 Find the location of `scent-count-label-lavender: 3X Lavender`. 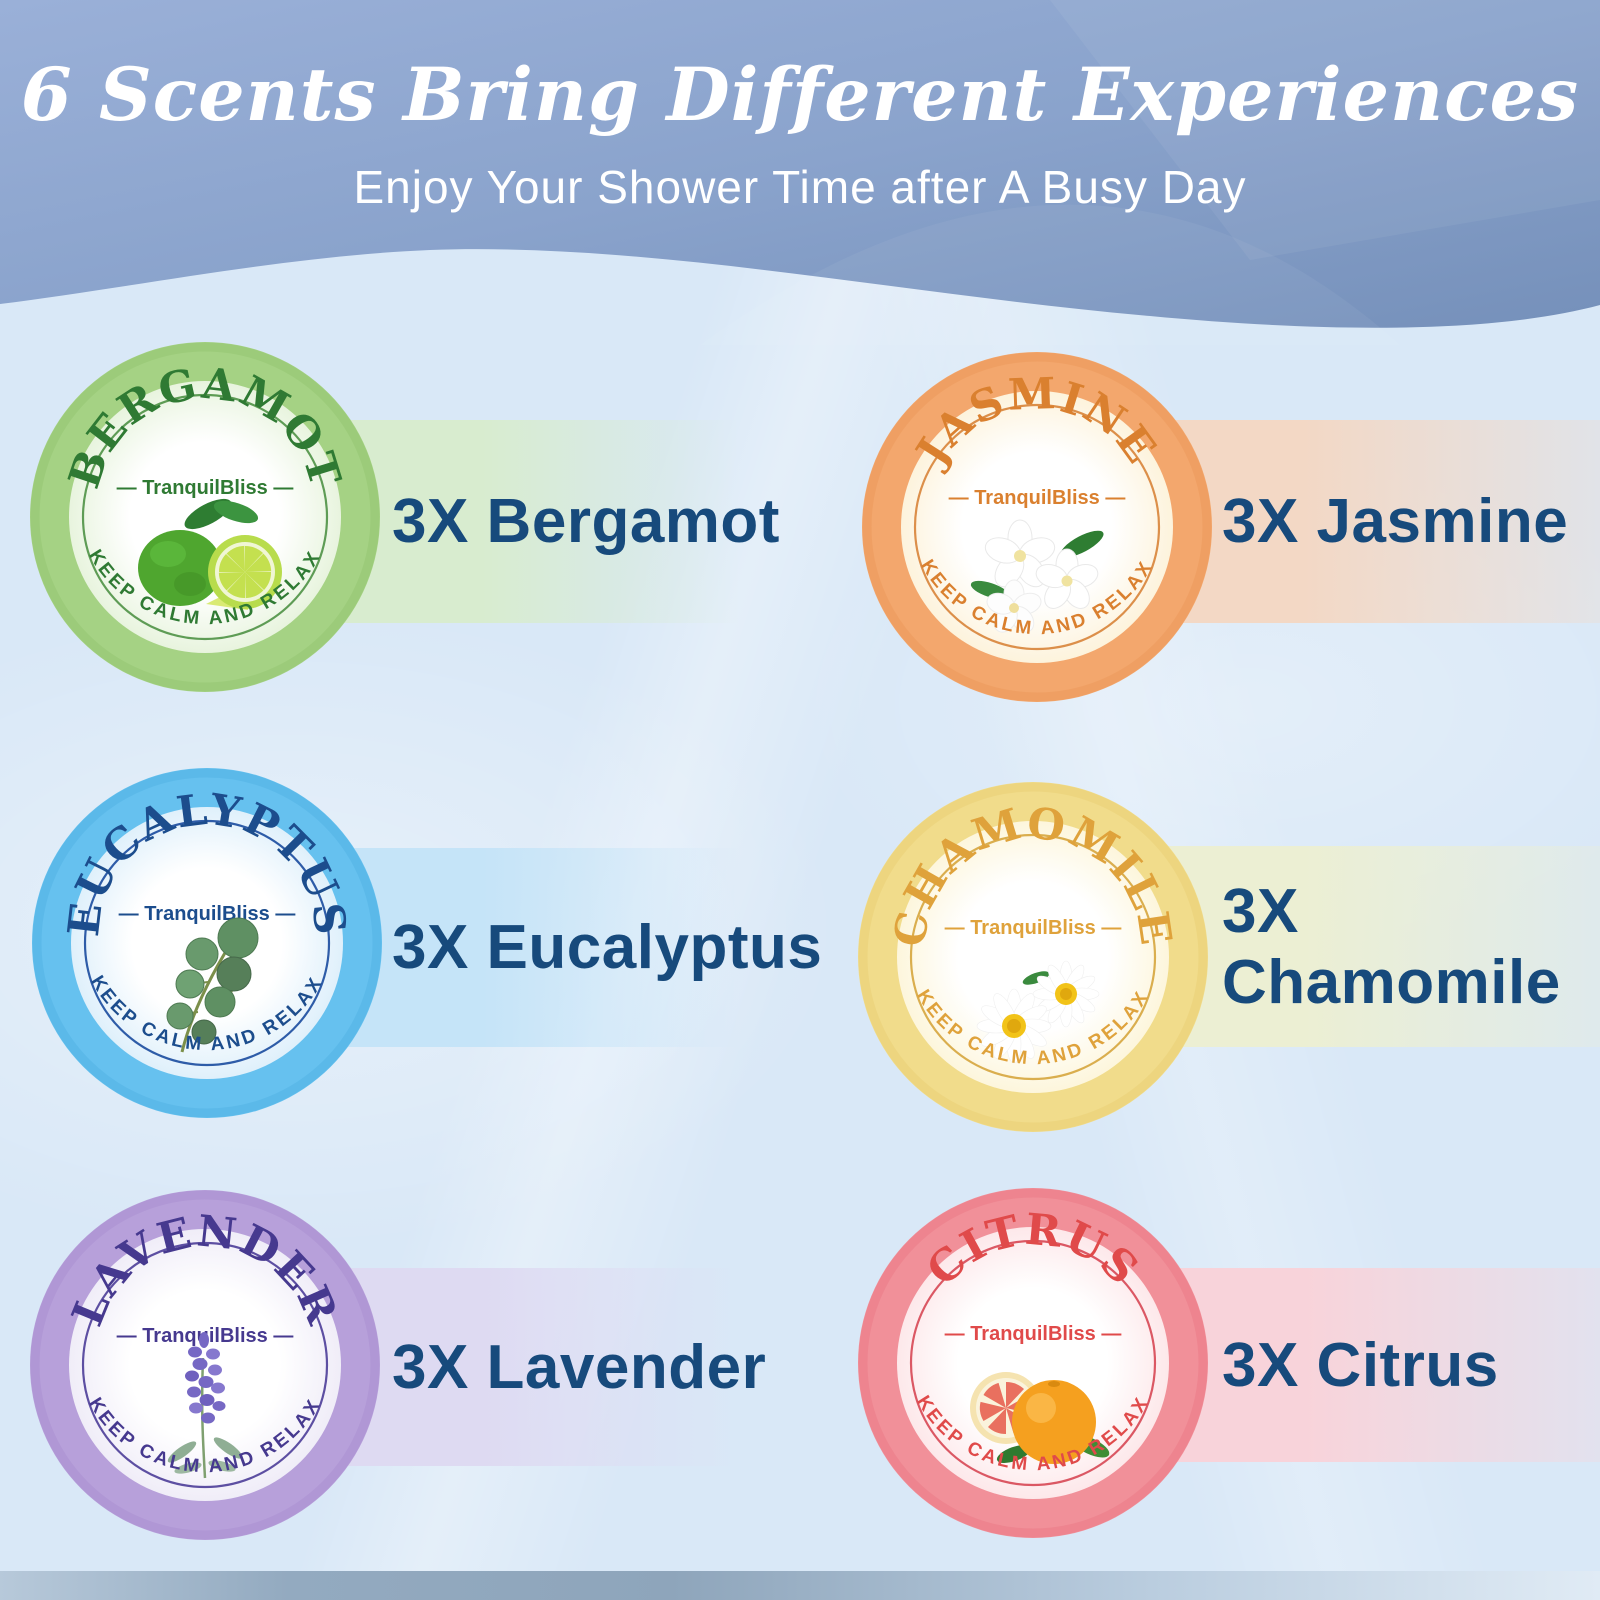

scent-count-label-lavender: 3X Lavender is located at coordinates (579, 1367).